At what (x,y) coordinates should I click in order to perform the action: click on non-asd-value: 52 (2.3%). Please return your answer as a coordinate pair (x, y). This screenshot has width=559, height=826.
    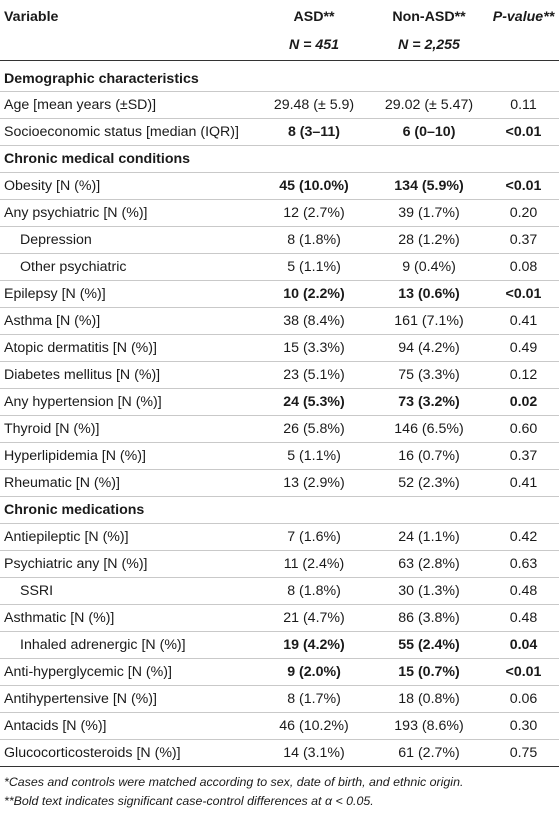
    Looking at the image, I should click on (429, 483).